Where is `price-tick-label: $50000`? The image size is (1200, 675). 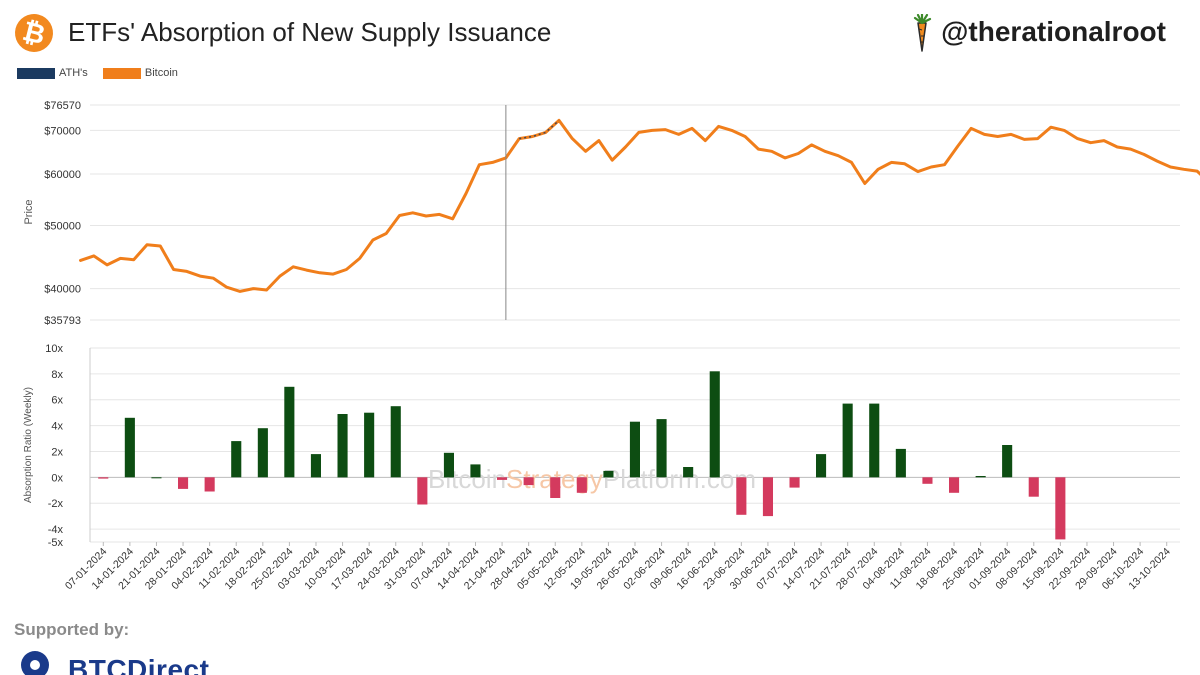
price-tick-label: $50000 is located at coordinates (62, 226).